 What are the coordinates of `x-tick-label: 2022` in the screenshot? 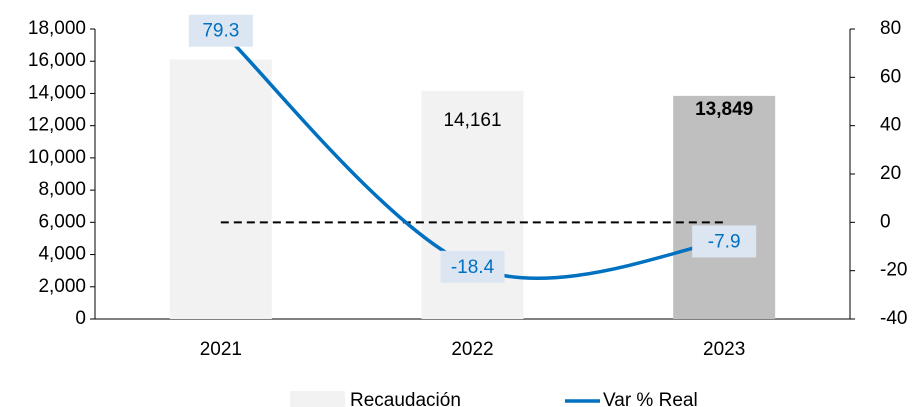 It's located at (472, 349).